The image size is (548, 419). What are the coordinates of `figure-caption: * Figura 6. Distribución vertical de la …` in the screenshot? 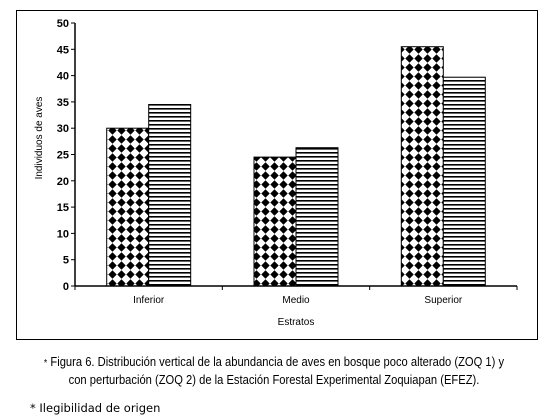 It's located at (273, 371).